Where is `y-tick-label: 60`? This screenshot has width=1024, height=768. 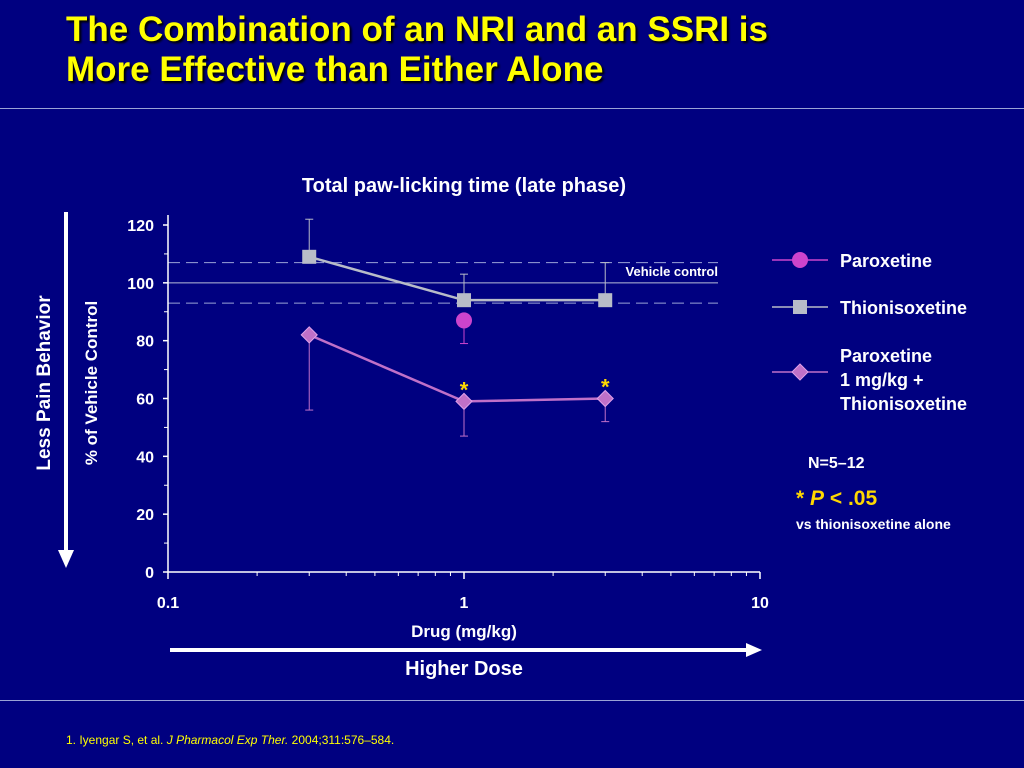 y-tick-label: 60 is located at coordinates (145, 400).